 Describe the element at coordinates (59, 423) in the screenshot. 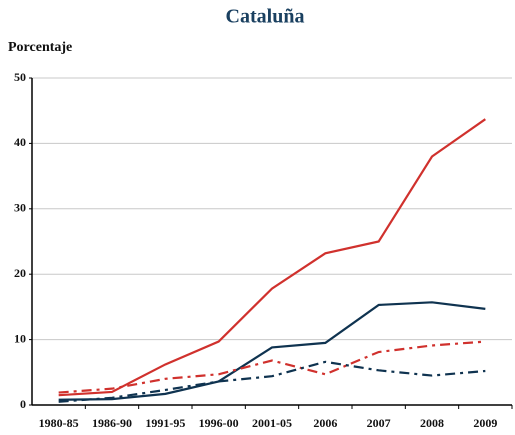

I see `x-tick-label: 1980-85` at that location.